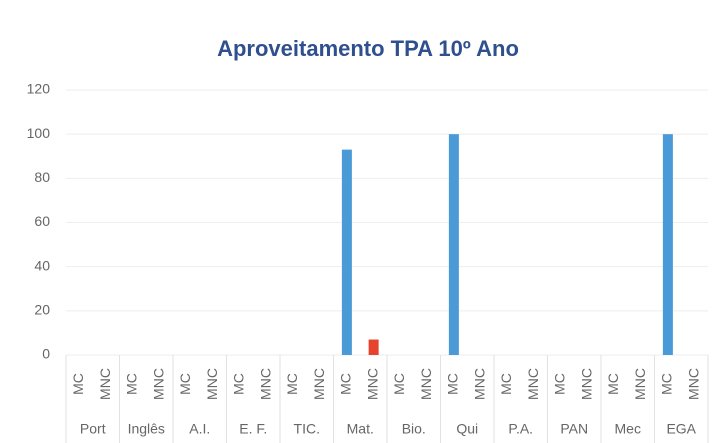  Describe the element at coordinates (146, 429) in the screenshot. I see `x-group-label: Inglês` at that location.